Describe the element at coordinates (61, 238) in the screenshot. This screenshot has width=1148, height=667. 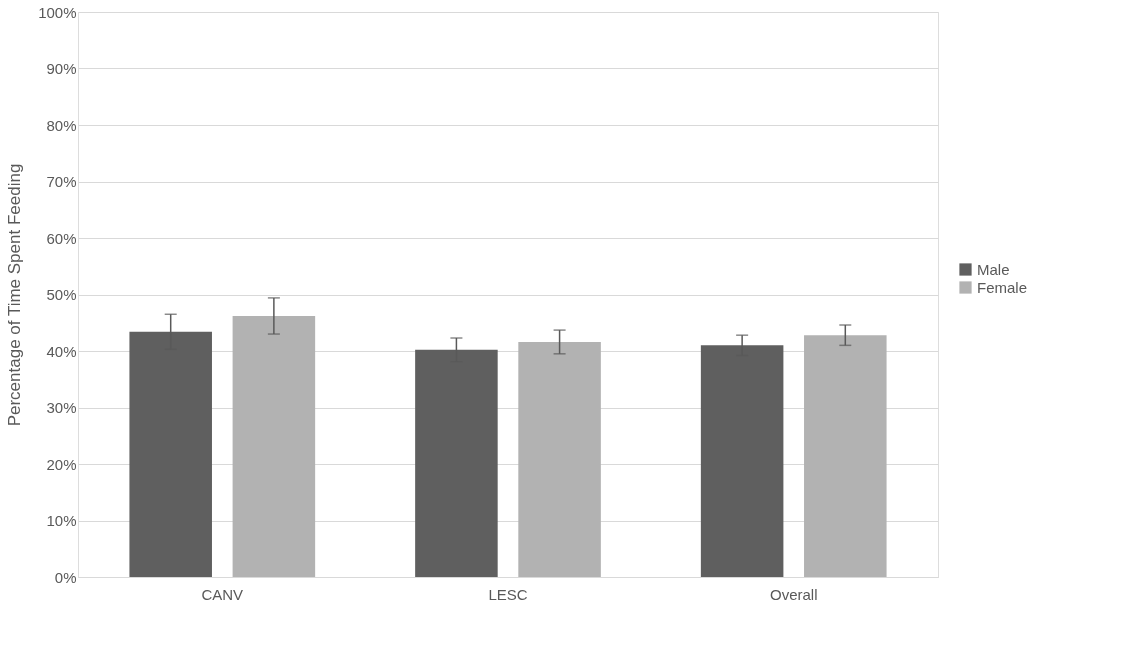
I see `y-tick-label: 60%` at that location.